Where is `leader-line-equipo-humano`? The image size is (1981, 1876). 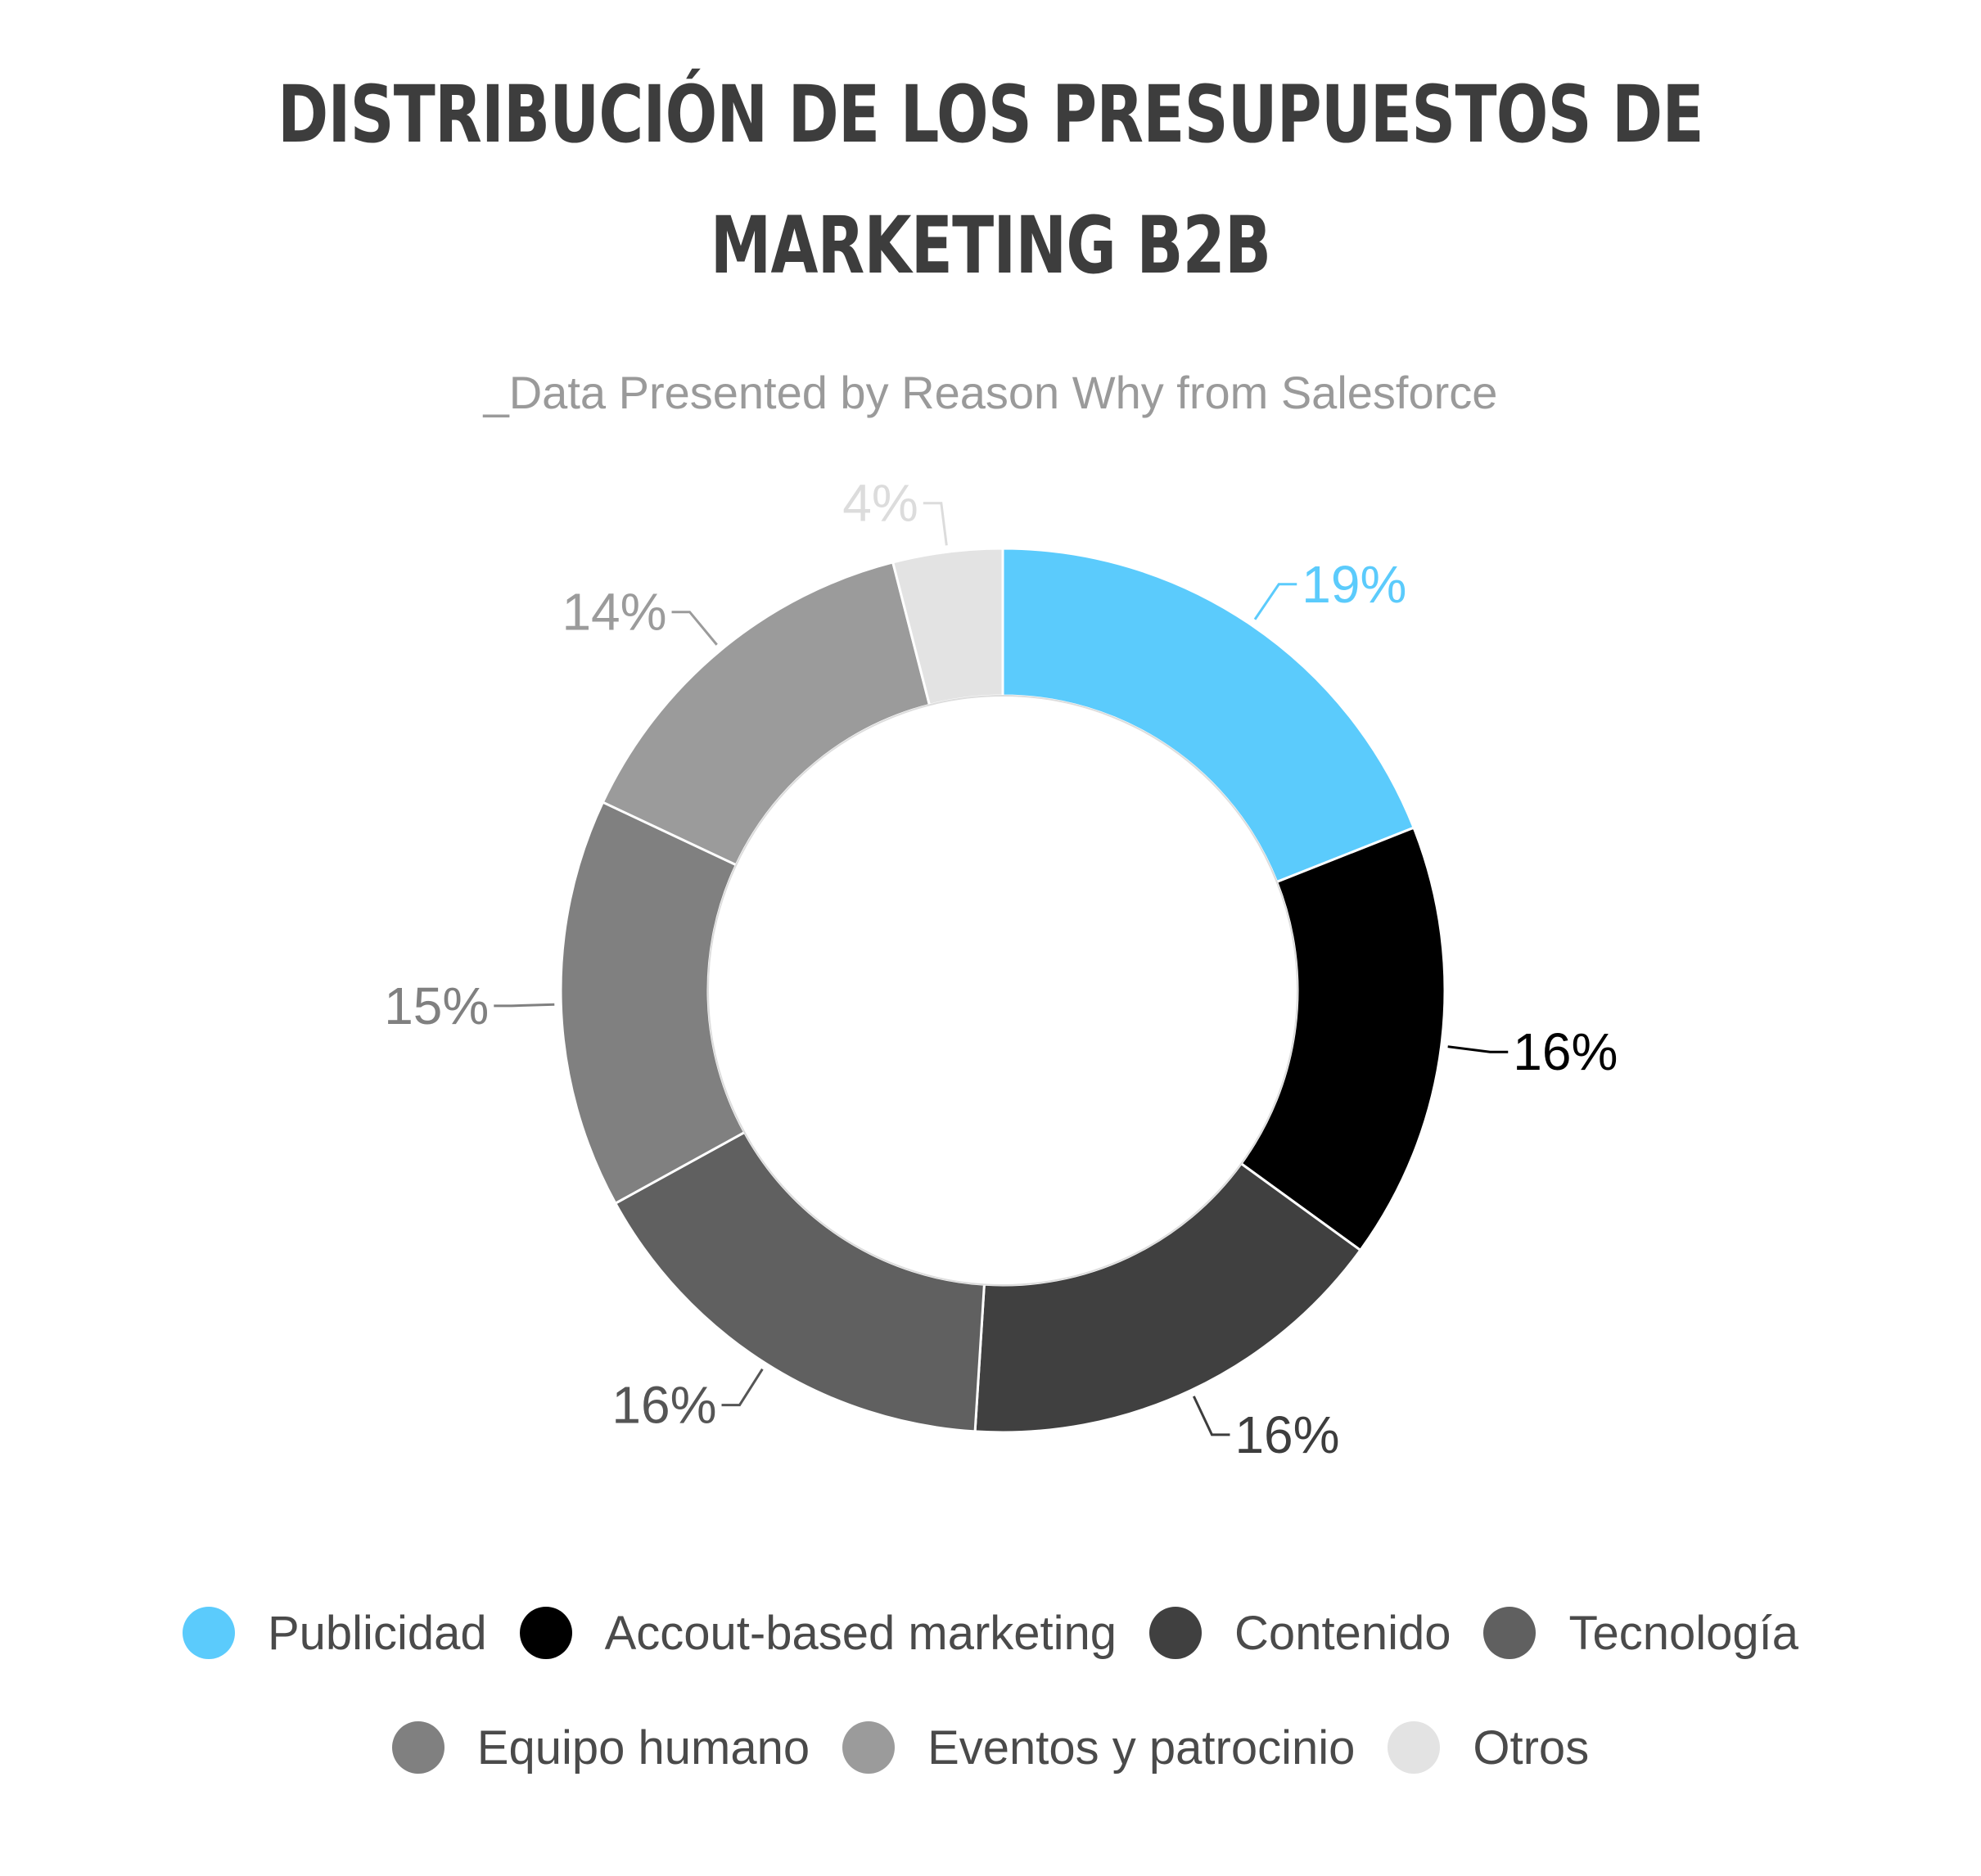 leader-line-equipo-humano is located at coordinates (524, 1005).